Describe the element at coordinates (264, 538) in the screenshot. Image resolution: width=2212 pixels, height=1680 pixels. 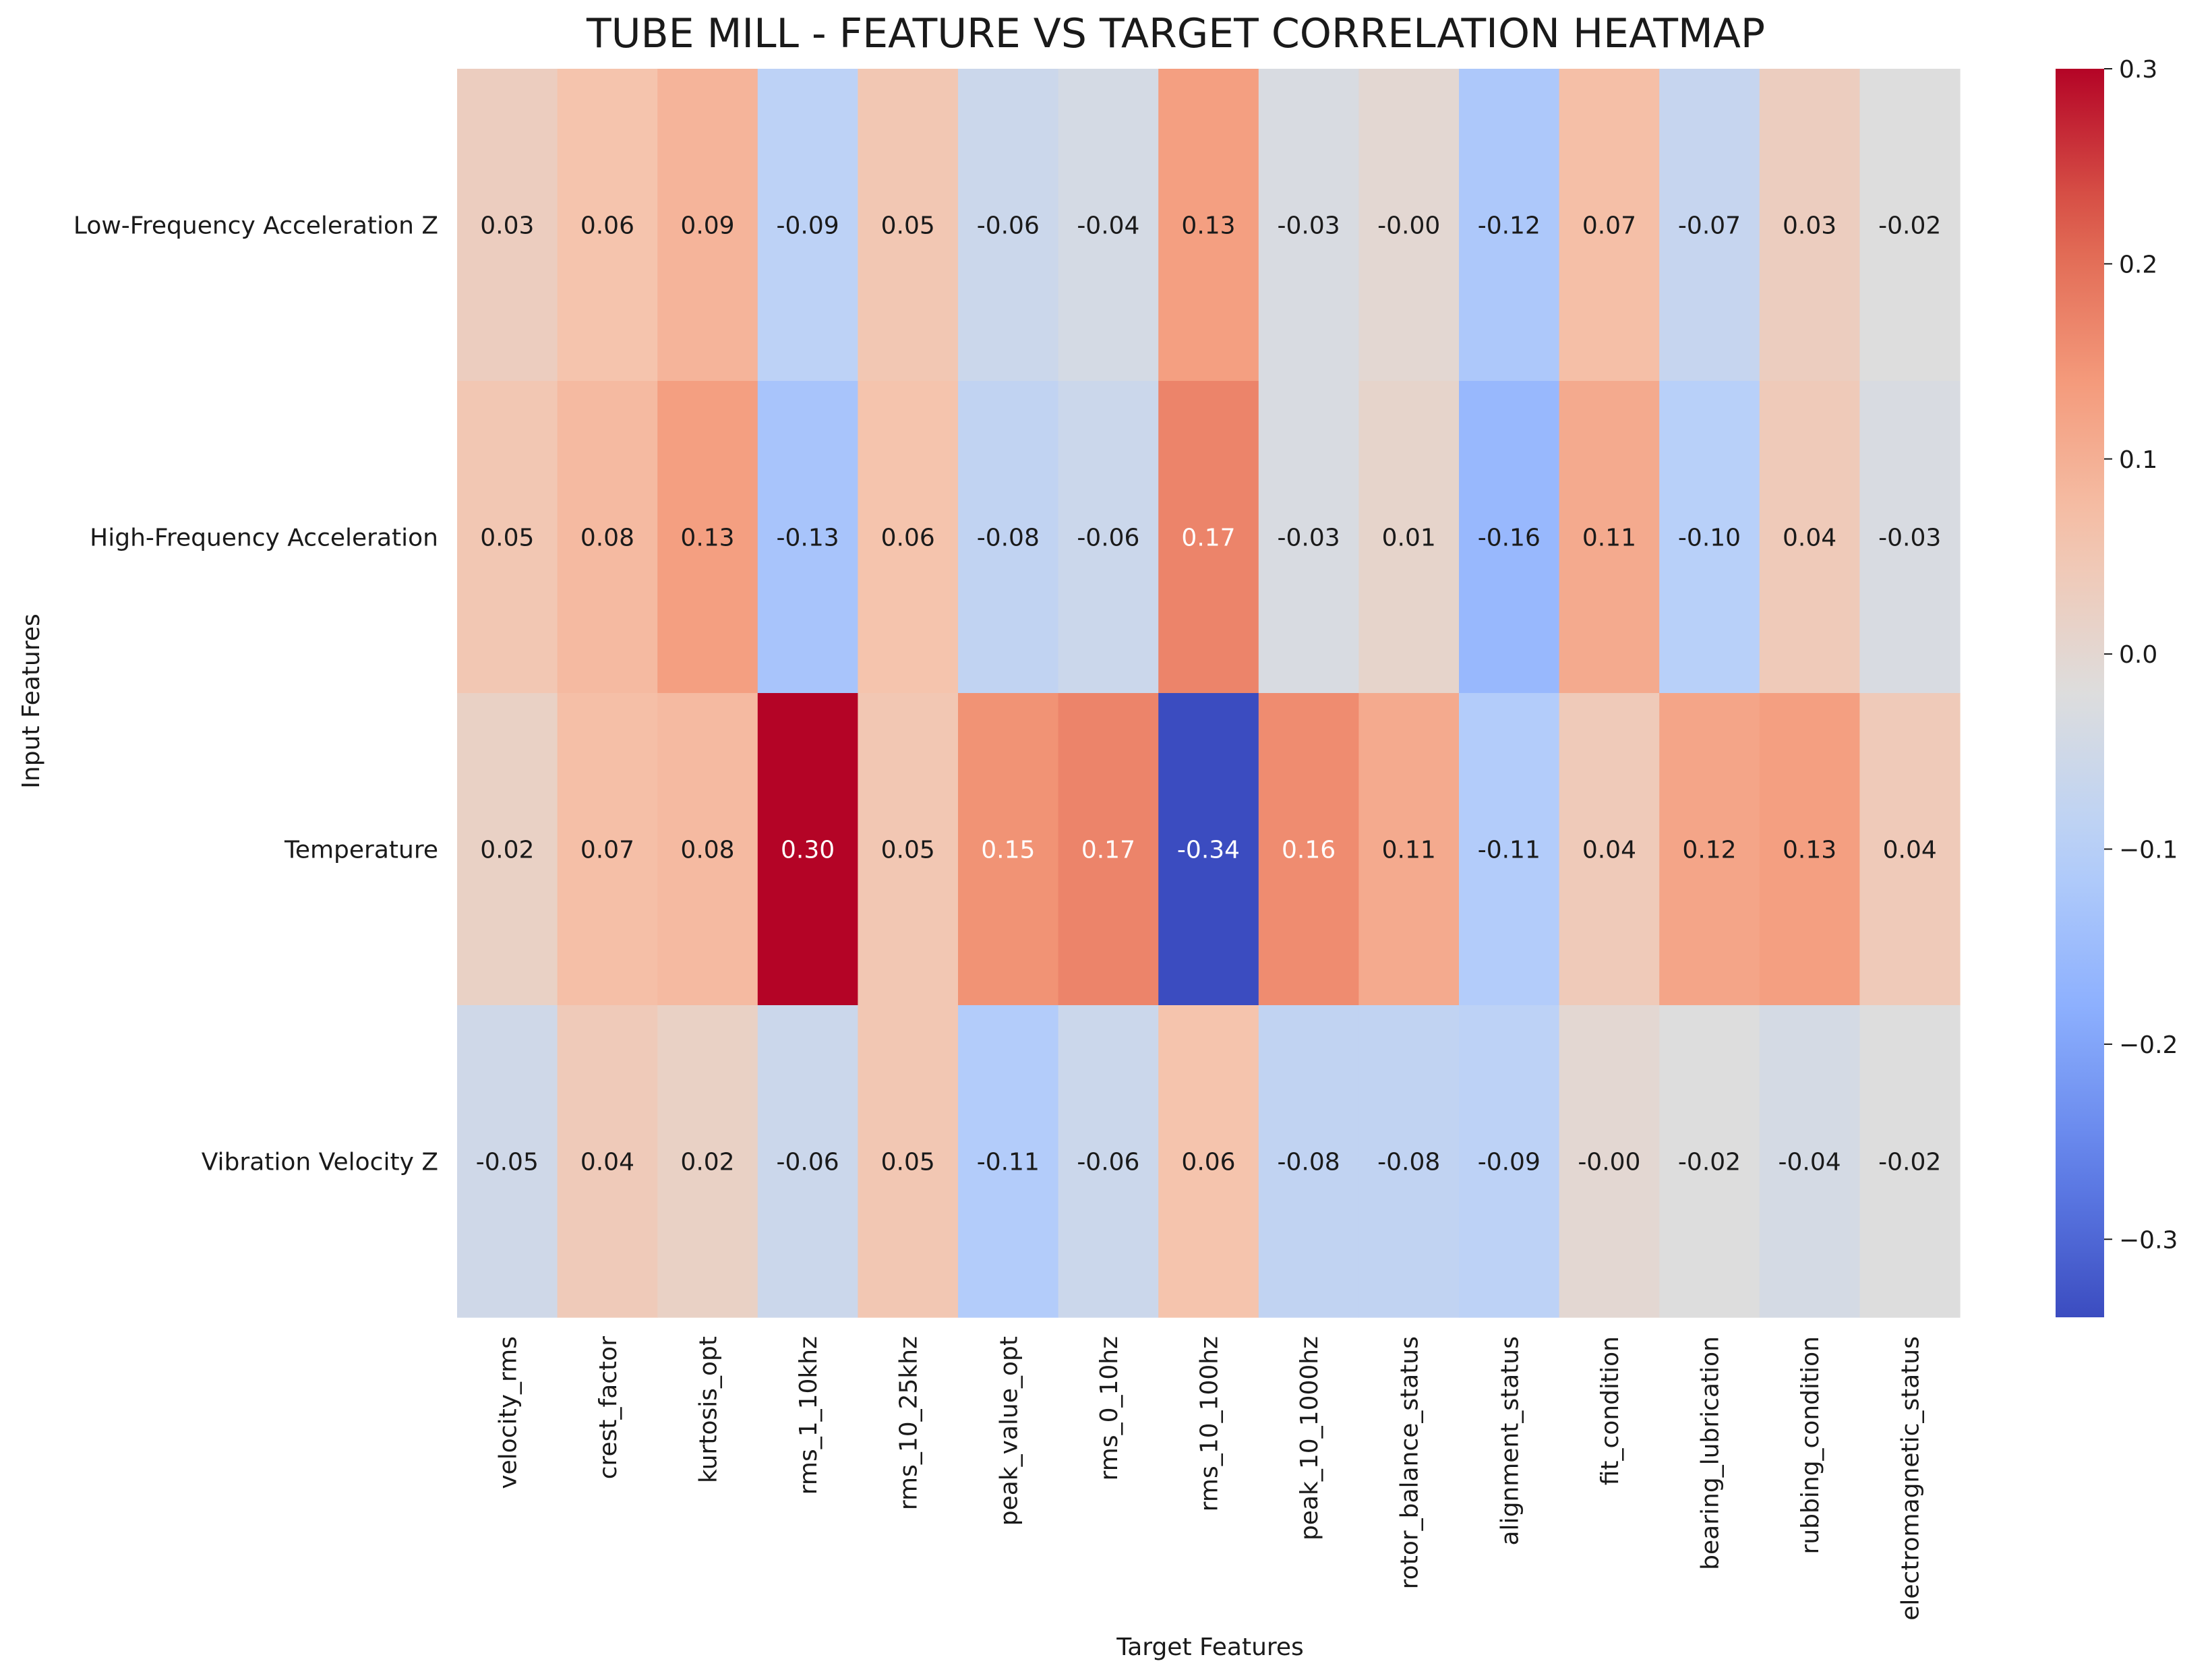
I see `y-tick-label: High-Frequency Acceleration` at that location.